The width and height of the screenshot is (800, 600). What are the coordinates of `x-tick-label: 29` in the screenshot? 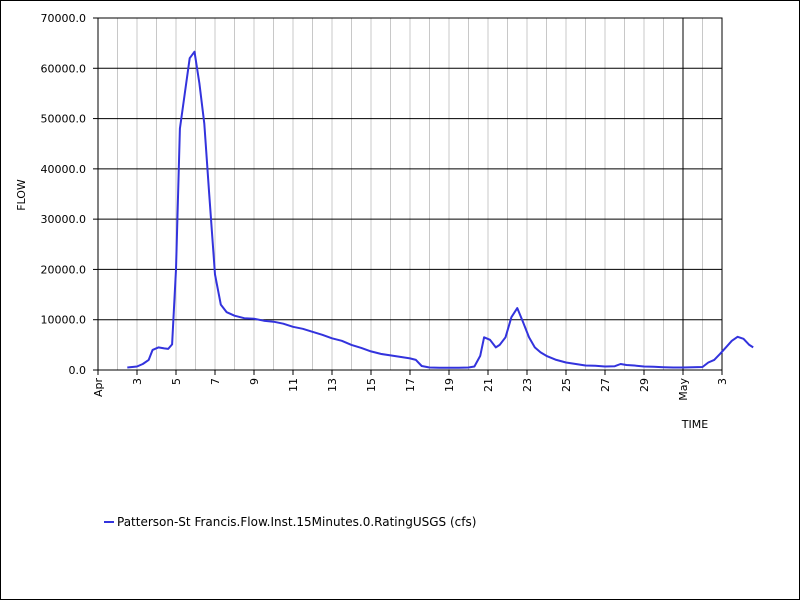 It's located at (644, 385).